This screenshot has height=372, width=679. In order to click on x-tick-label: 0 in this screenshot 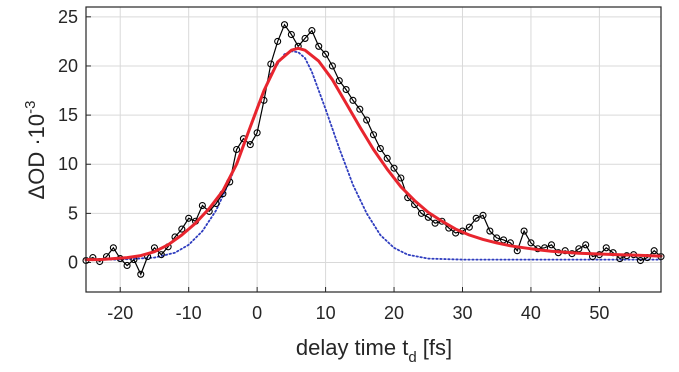, I will do `click(257, 313)`.